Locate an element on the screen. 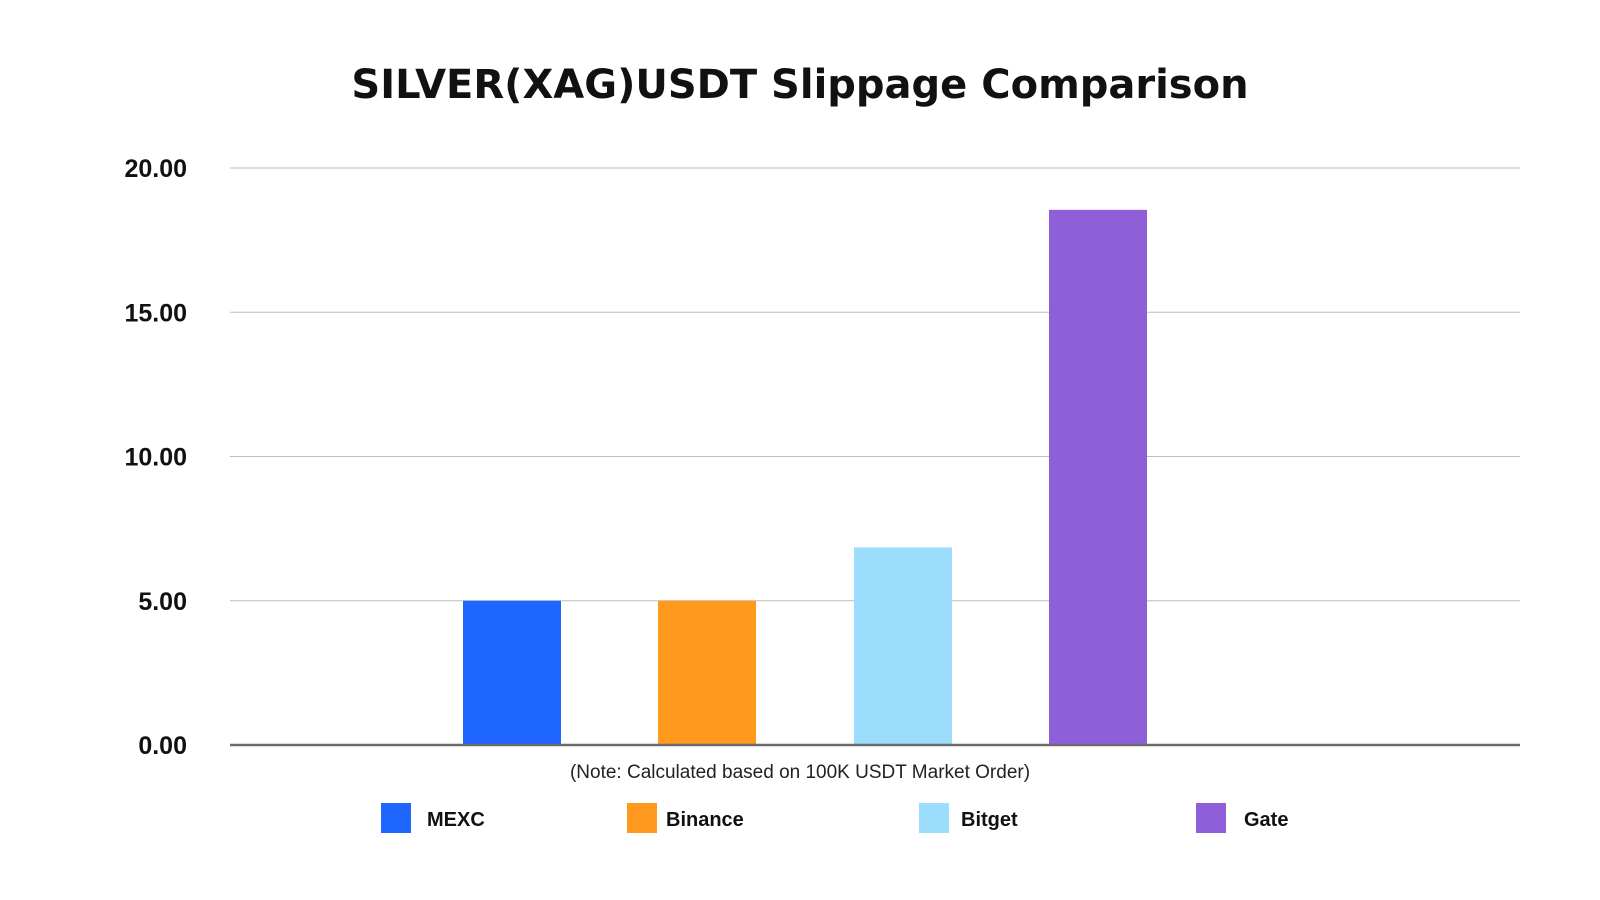 This screenshot has width=1600, height=900. legend-swatch-mexc is located at coordinates (396, 818).